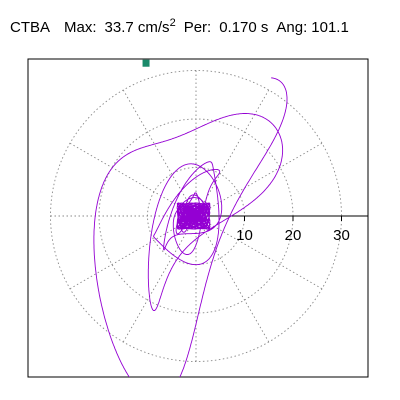 Image resolution: width=400 pixels, height=400 pixels. I want to click on angle-label: Ang:, so click(292, 27).